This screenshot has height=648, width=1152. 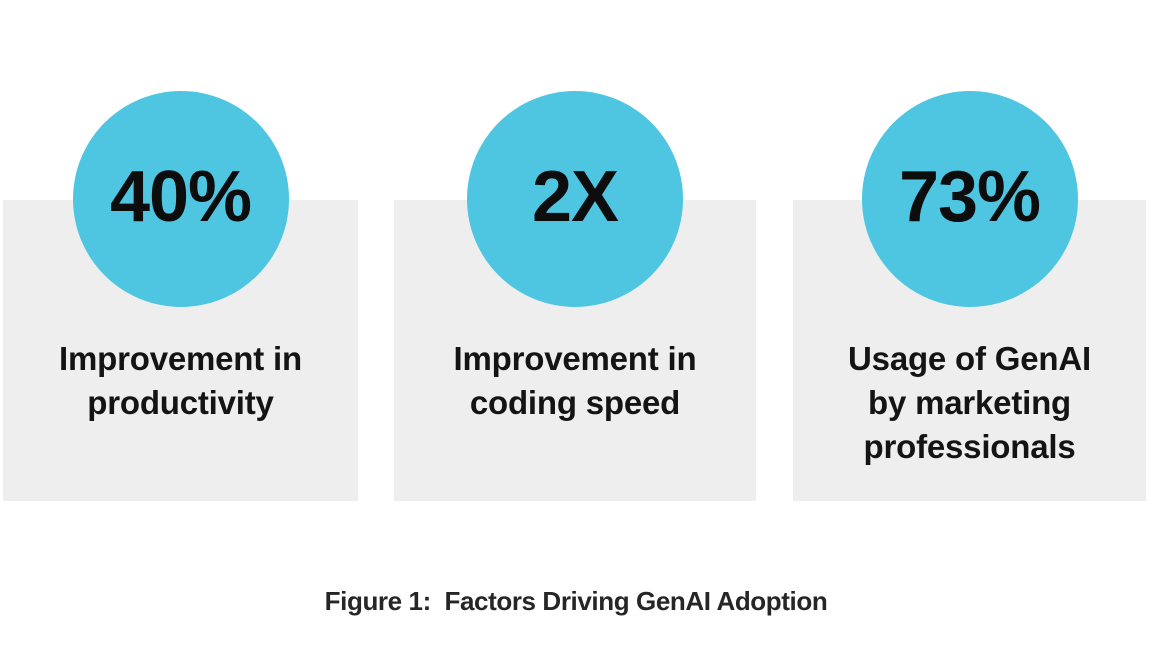 I want to click on stat-value-marketing-usage: 73%, so click(x=969, y=197).